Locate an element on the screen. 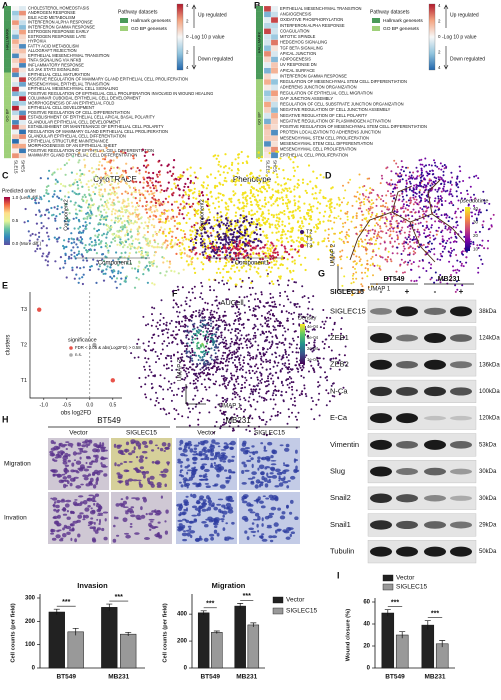 The image size is (501, 700). axis-label: UMAP 2 is located at coordinates (334, 254).